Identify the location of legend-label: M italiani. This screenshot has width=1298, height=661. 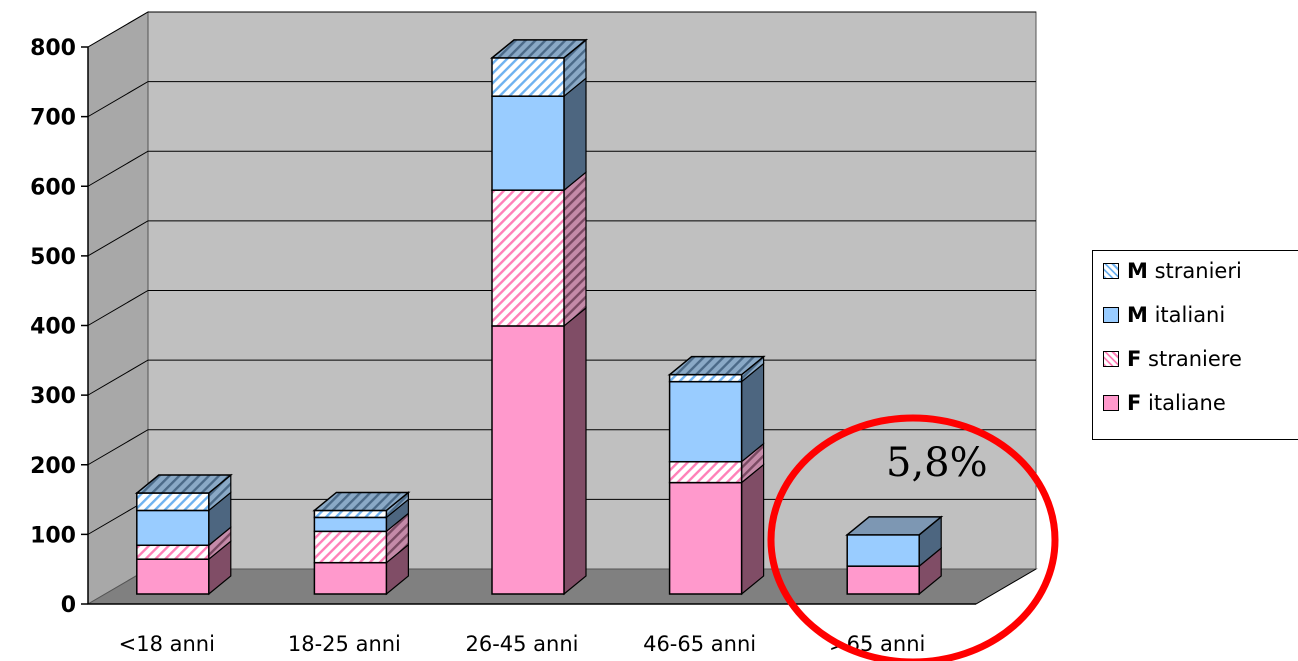
(1176, 315).